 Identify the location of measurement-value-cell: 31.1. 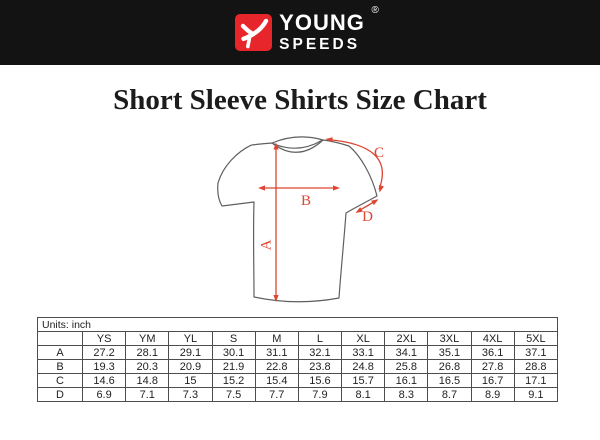
(276, 352).